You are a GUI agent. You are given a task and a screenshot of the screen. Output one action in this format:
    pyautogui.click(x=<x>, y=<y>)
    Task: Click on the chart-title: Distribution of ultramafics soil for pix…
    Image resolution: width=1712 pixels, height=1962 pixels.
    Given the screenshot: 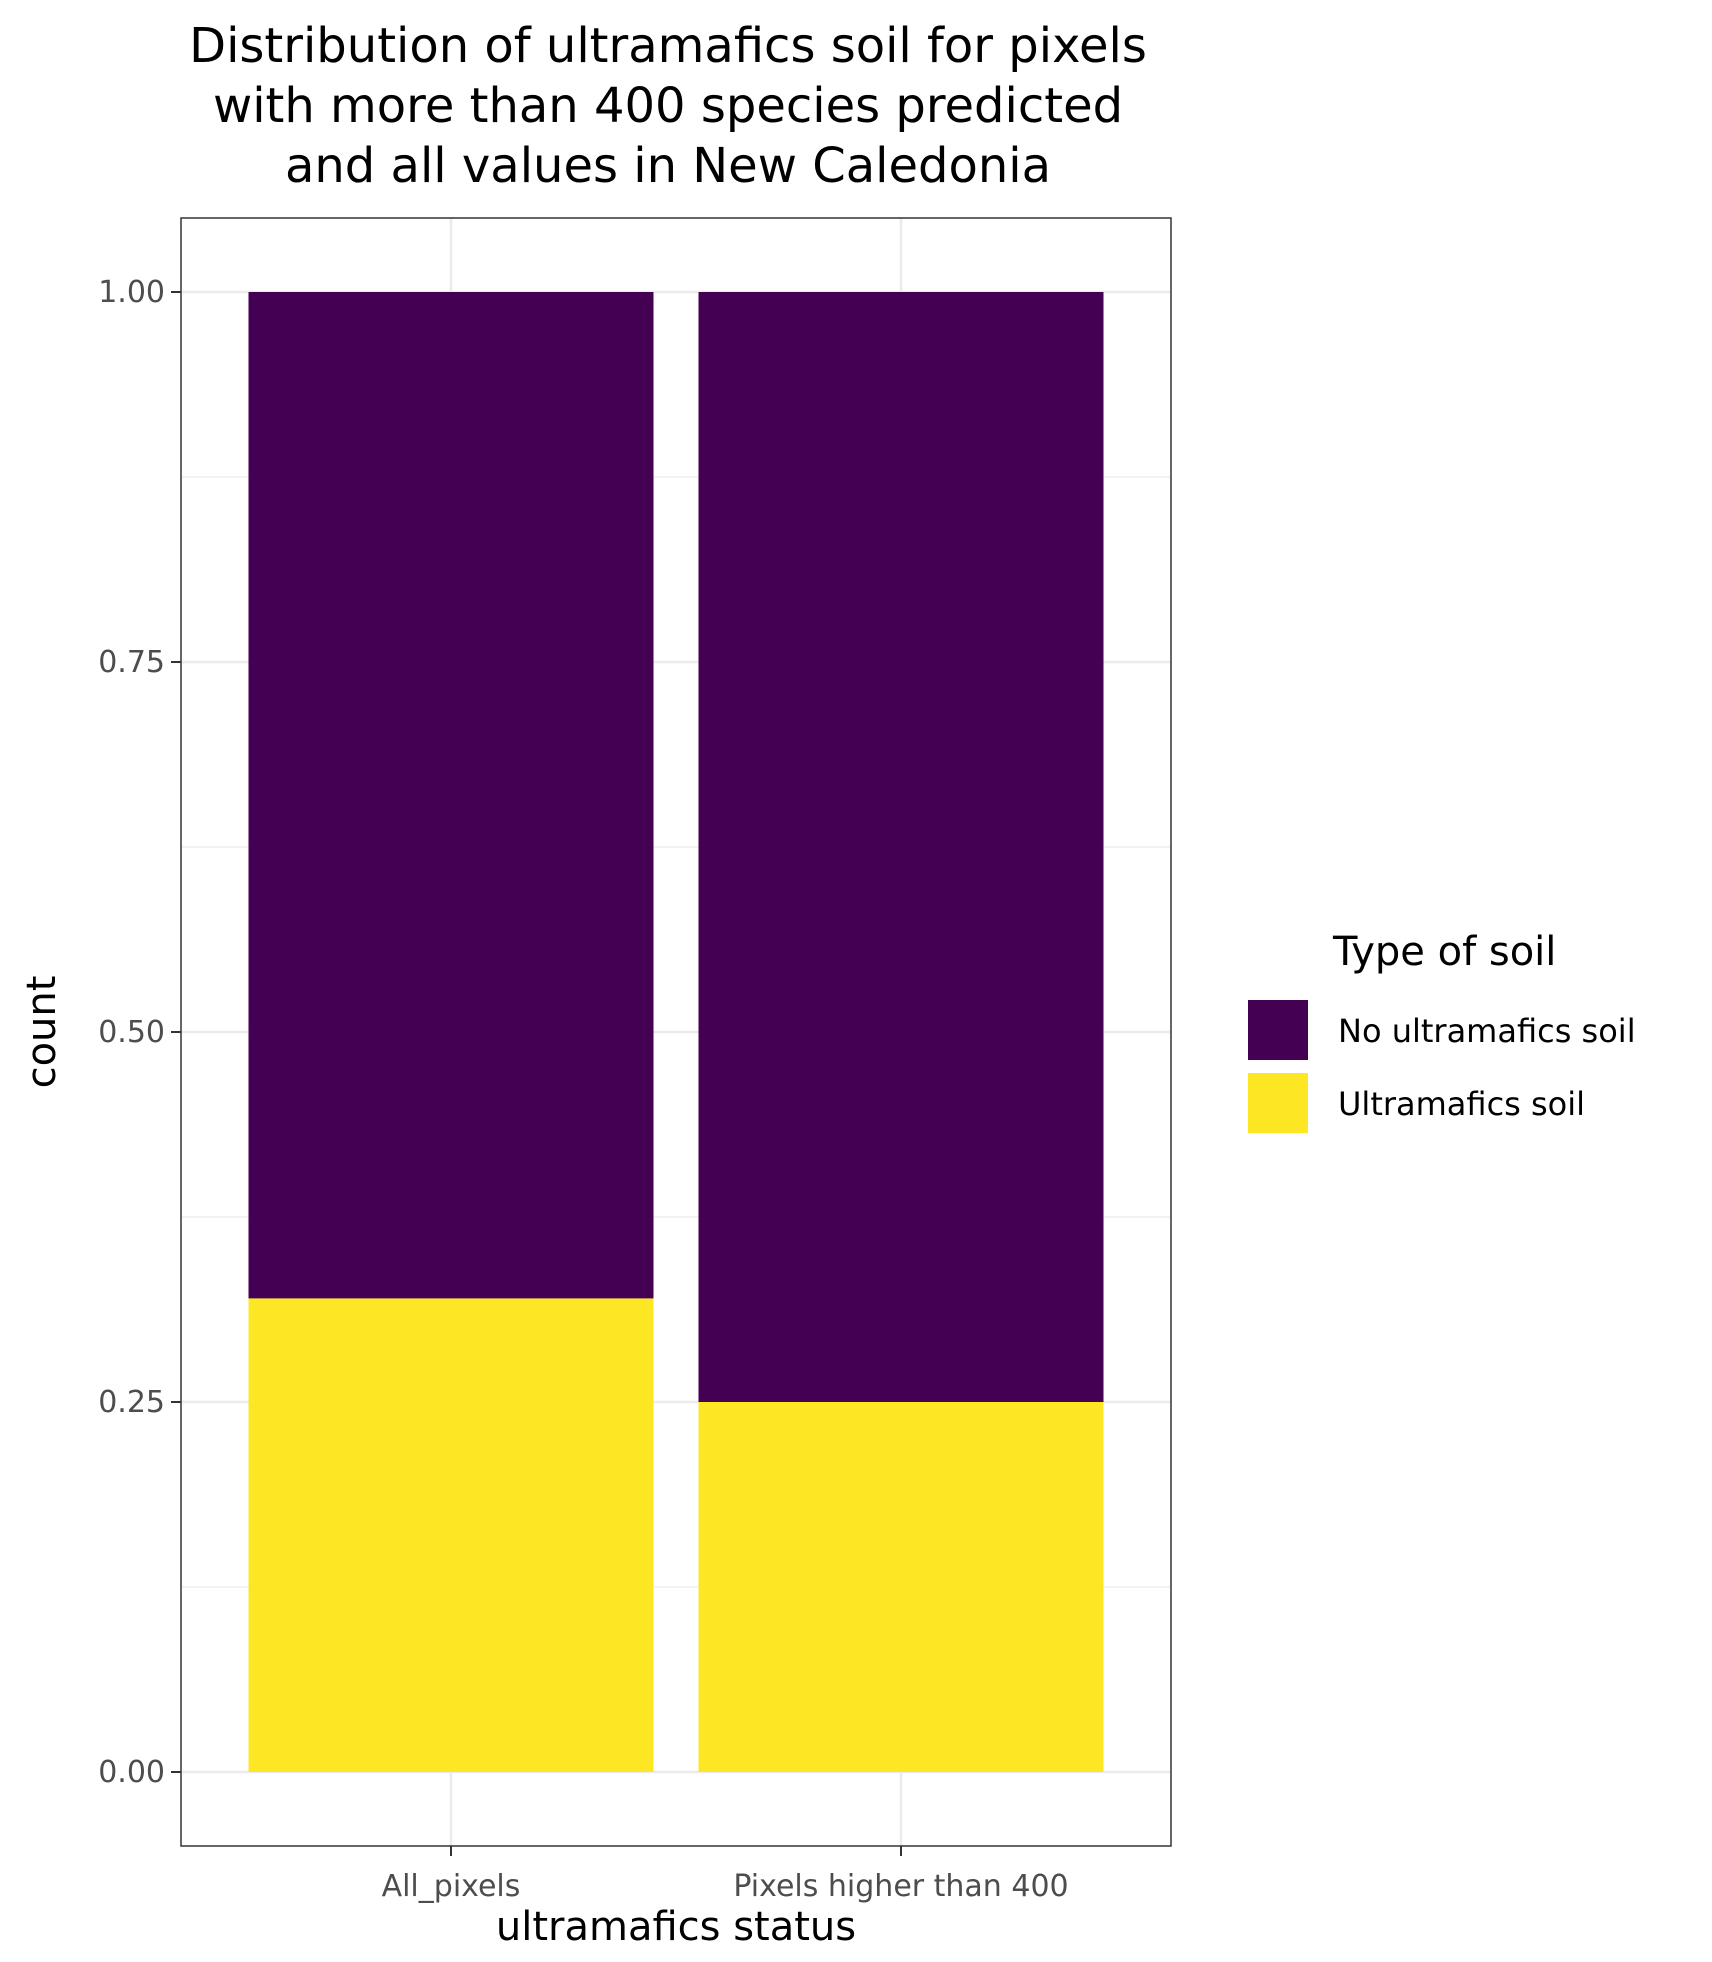 What is the action you would take?
    pyautogui.click(x=668, y=106)
    